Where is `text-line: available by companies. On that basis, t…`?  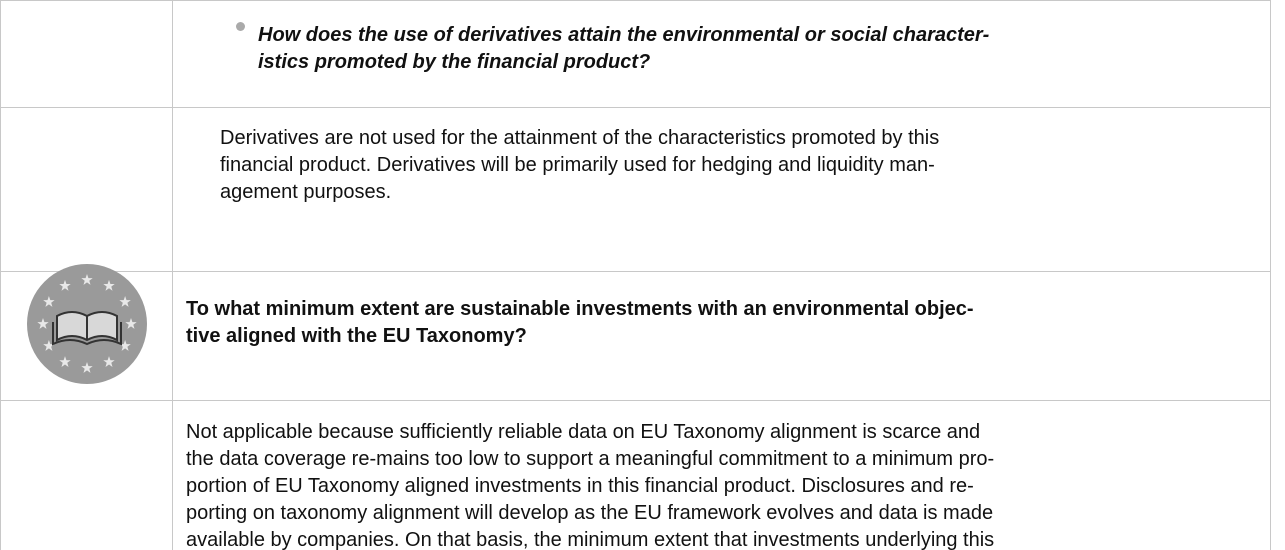
text-line: available by companies. On that basis, t… is located at coordinates (590, 539).